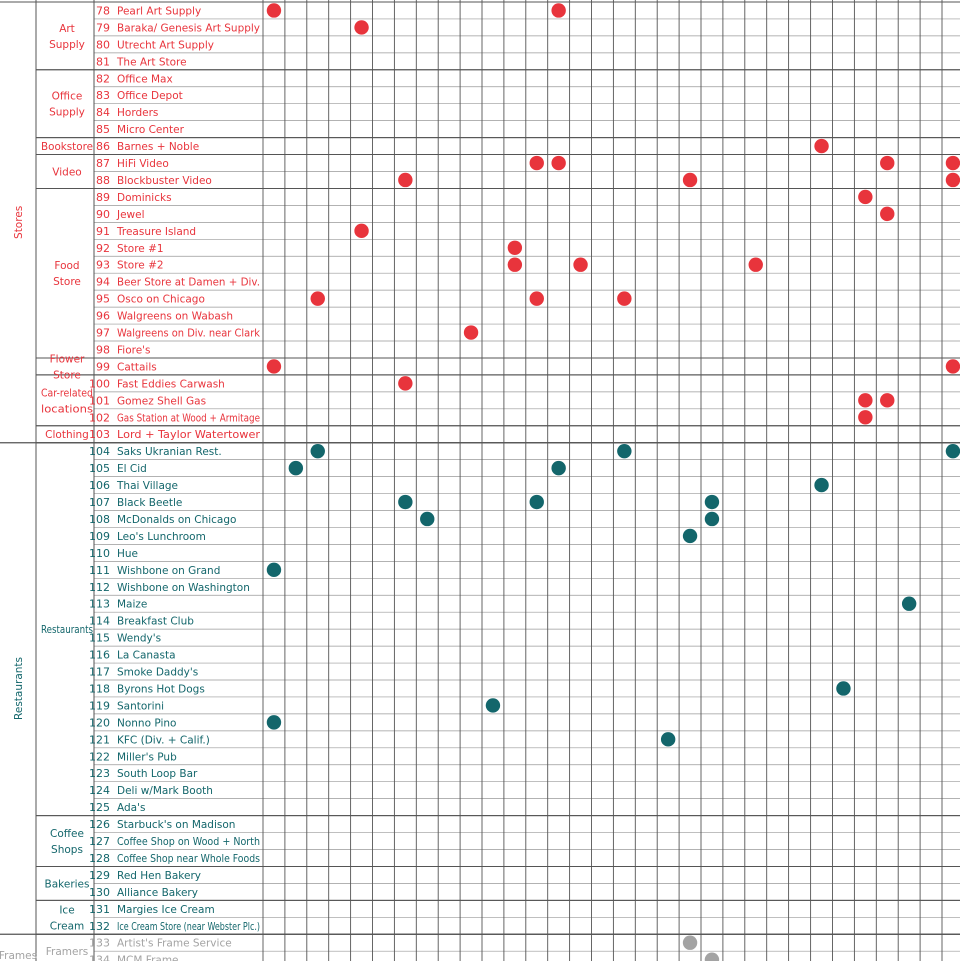 The width and height of the screenshot is (960, 961). Describe the element at coordinates (67, 926) in the screenshot. I see `category-label: Cream` at that location.